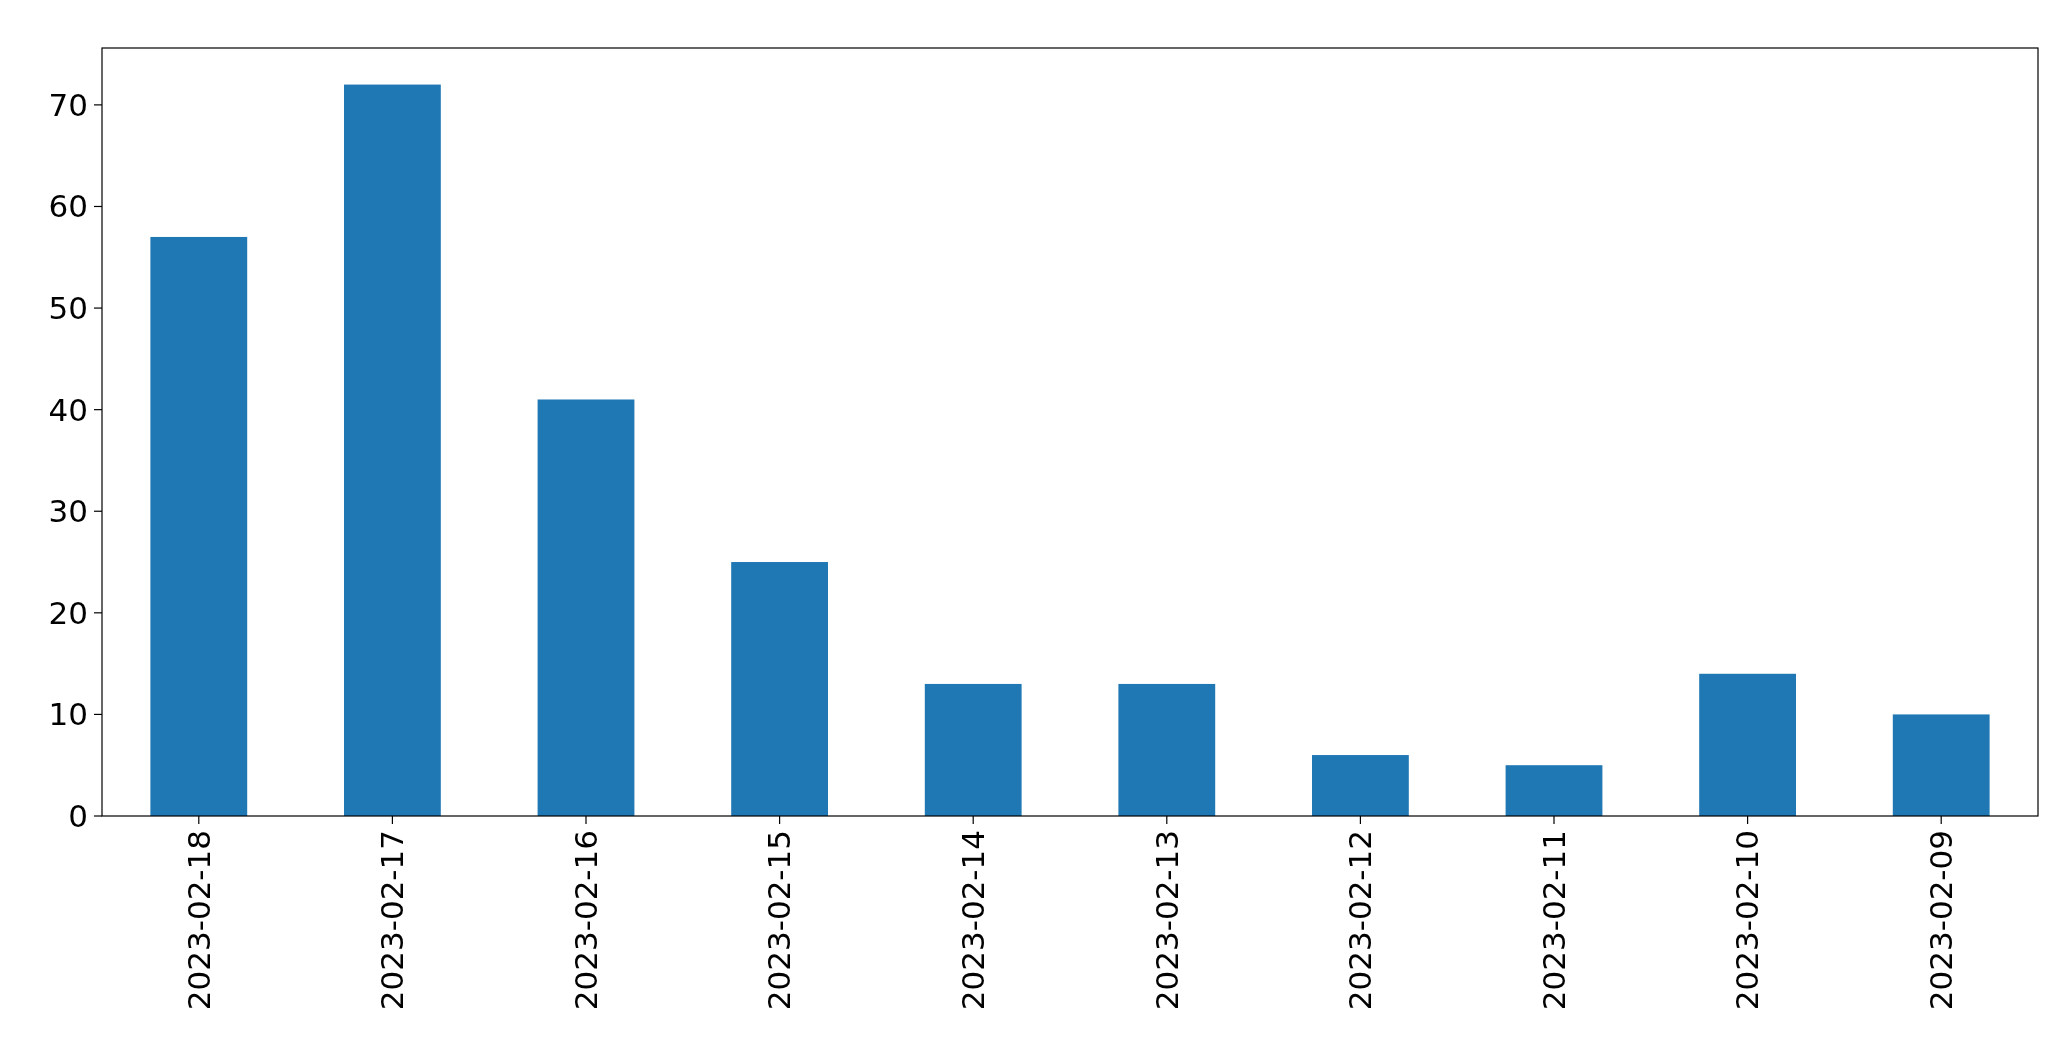 Image resolution: width=2071 pixels, height=1061 pixels. What do you see at coordinates (68, 511) in the screenshot?
I see `y-tick-label: 30` at bounding box center [68, 511].